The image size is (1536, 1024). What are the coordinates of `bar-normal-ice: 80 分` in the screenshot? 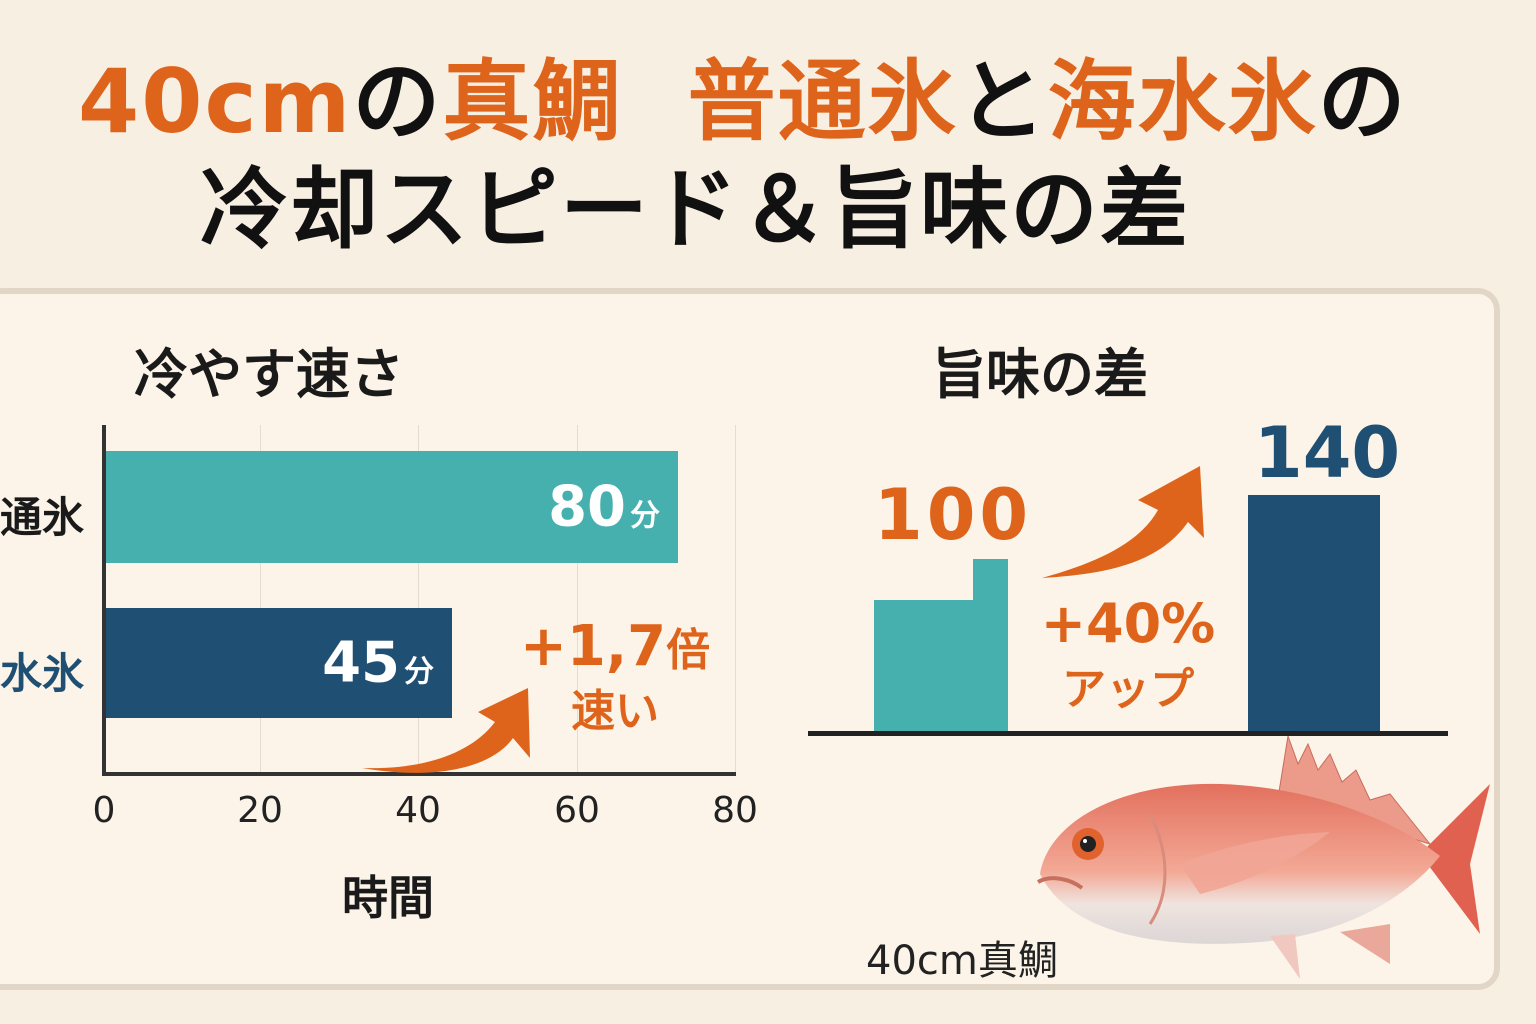 It's located at (392, 507).